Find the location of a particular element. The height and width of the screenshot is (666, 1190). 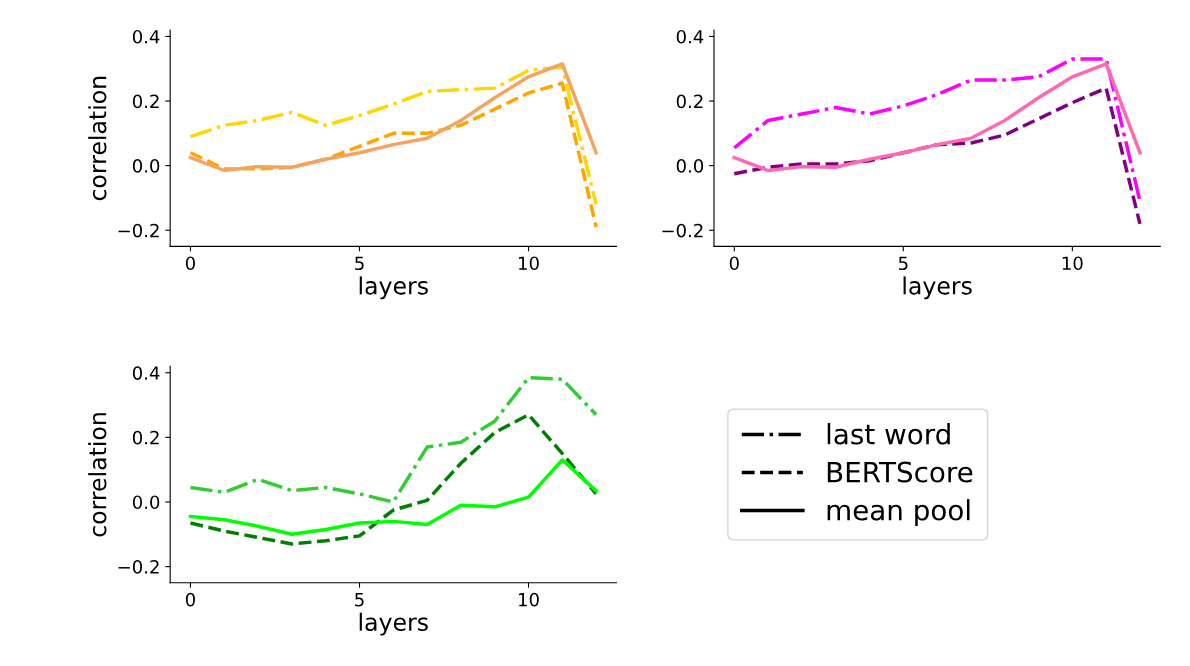

text: mean pool is located at coordinates (898, 512).